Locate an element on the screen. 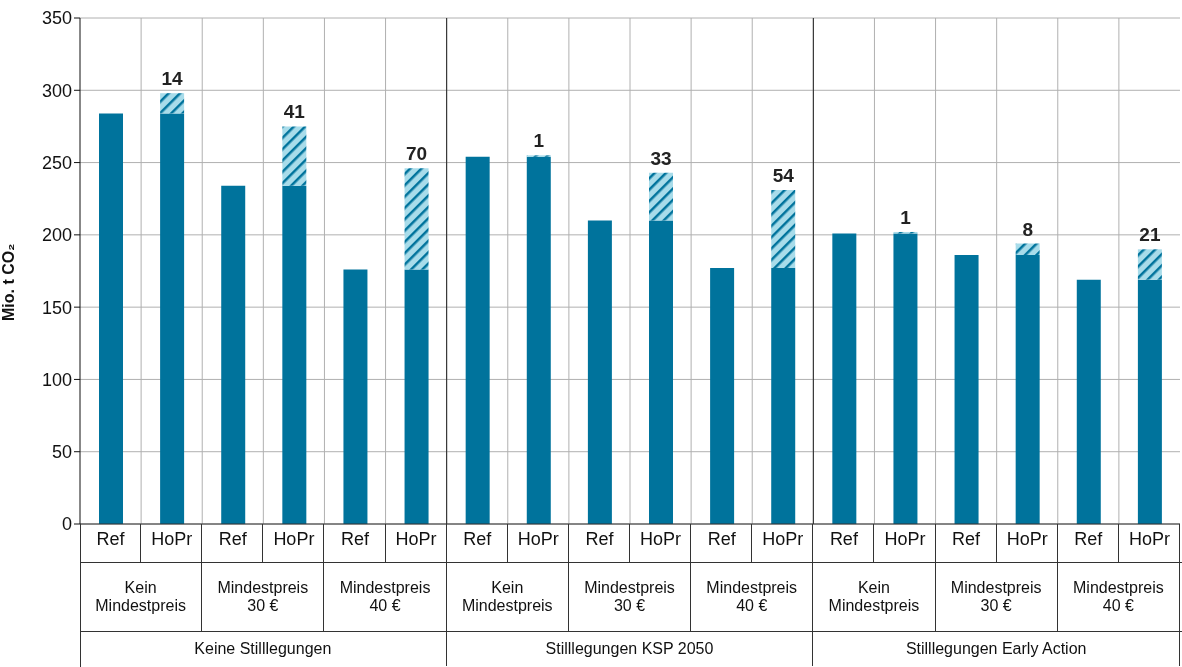 The height and width of the screenshot is (667, 1182). y-tick-label: 200 is located at coordinates (56, 235).